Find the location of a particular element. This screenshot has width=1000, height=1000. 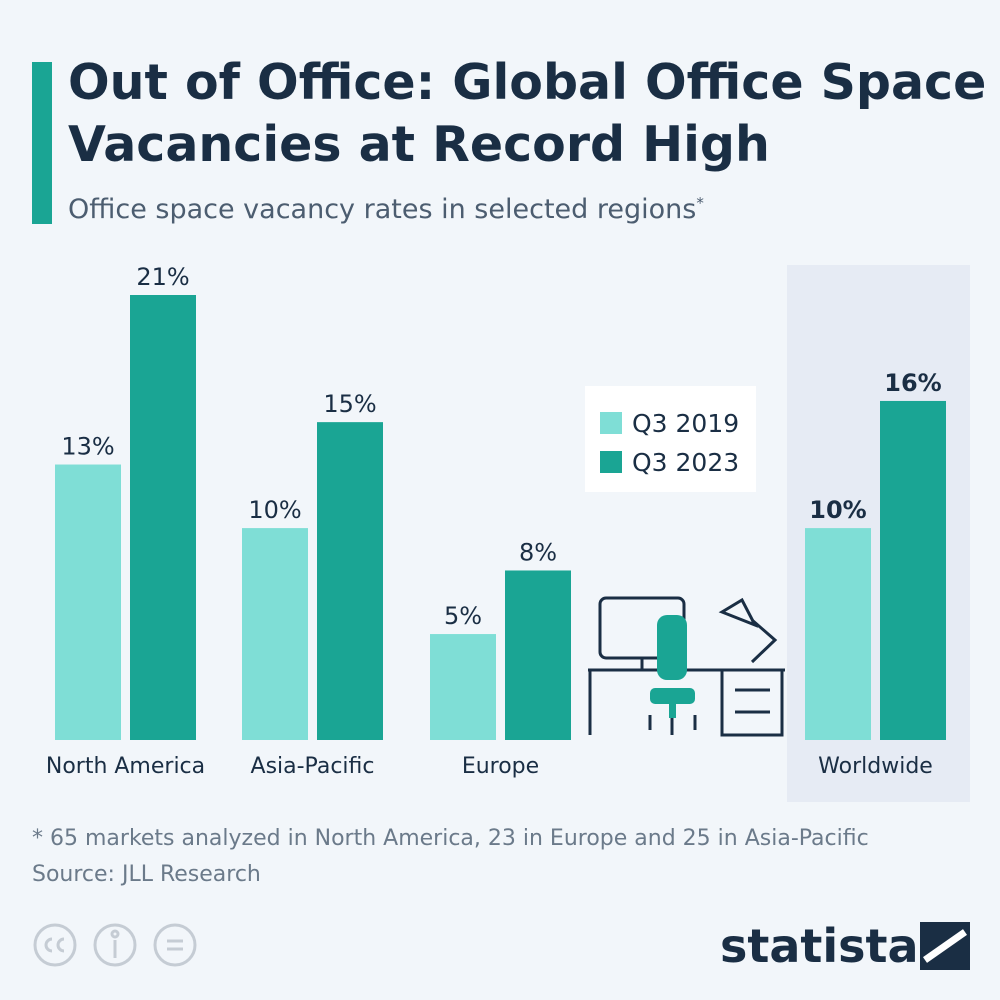

brand-mark-stroke is located at coordinates (945, 946).